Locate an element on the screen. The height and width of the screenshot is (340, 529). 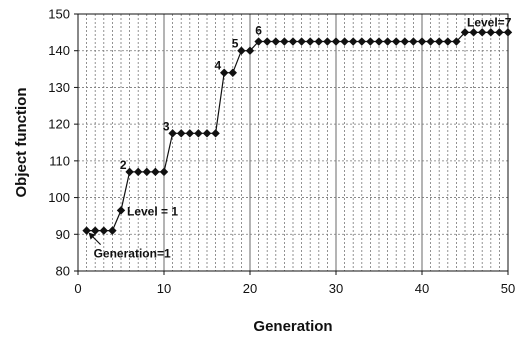
y-tick-label: 150 is located at coordinates (59, 14).